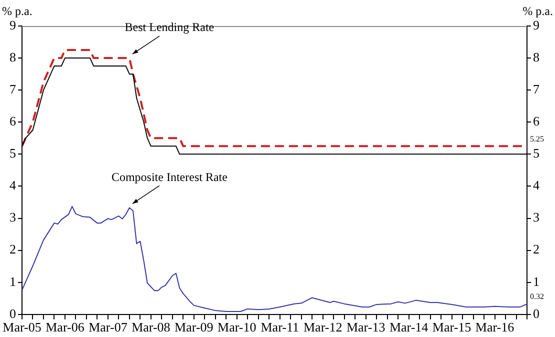 Image resolution: width=555 pixels, height=337 pixels. I want to click on x-tick-label: Mar-08, so click(151, 327).